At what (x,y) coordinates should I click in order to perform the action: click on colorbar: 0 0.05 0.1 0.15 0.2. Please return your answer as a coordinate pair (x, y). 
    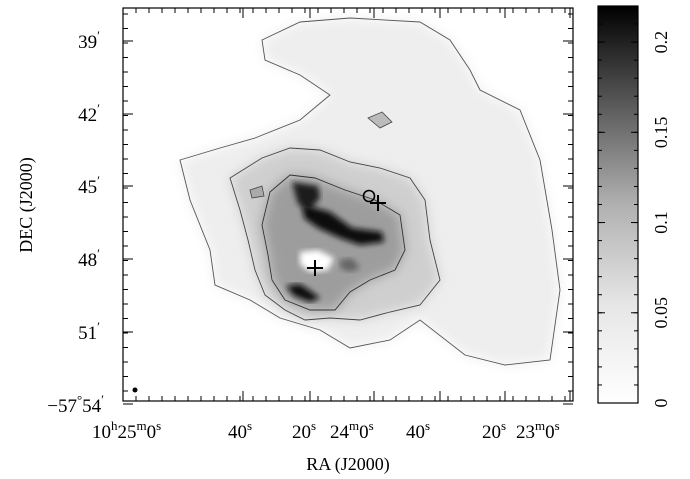
    Looking at the image, I should click on (634, 206).